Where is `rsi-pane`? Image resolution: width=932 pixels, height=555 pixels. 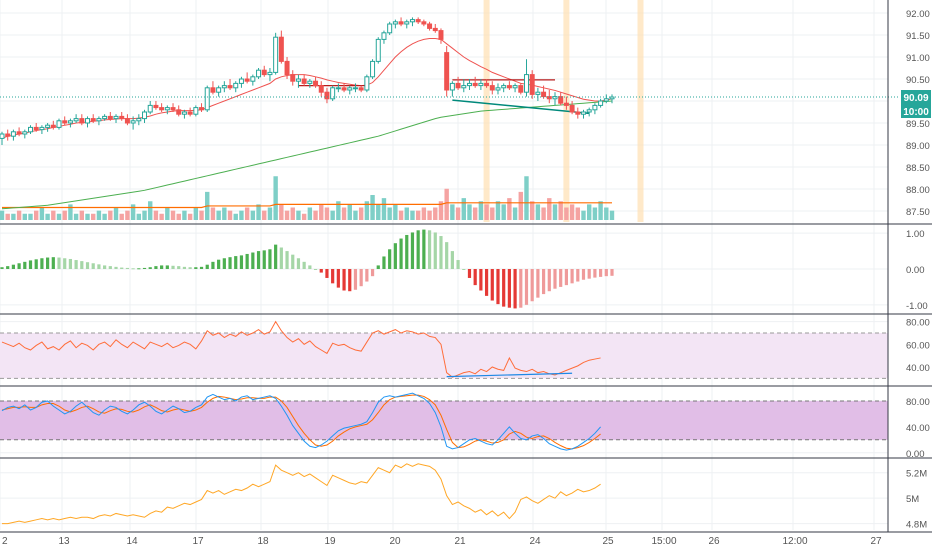
rsi-pane is located at coordinates (444, 349).